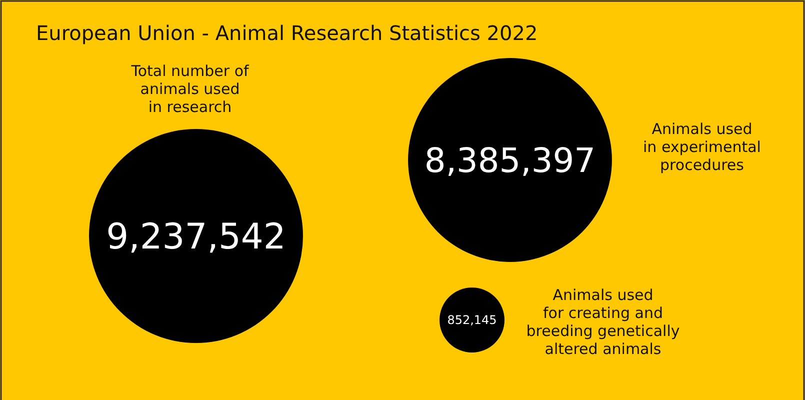 Image resolution: width=805 pixels, height=400 pixels. Describe the element at coordinates (472, 320) in the screenshot. I see `data-label: 852,145` at that location.